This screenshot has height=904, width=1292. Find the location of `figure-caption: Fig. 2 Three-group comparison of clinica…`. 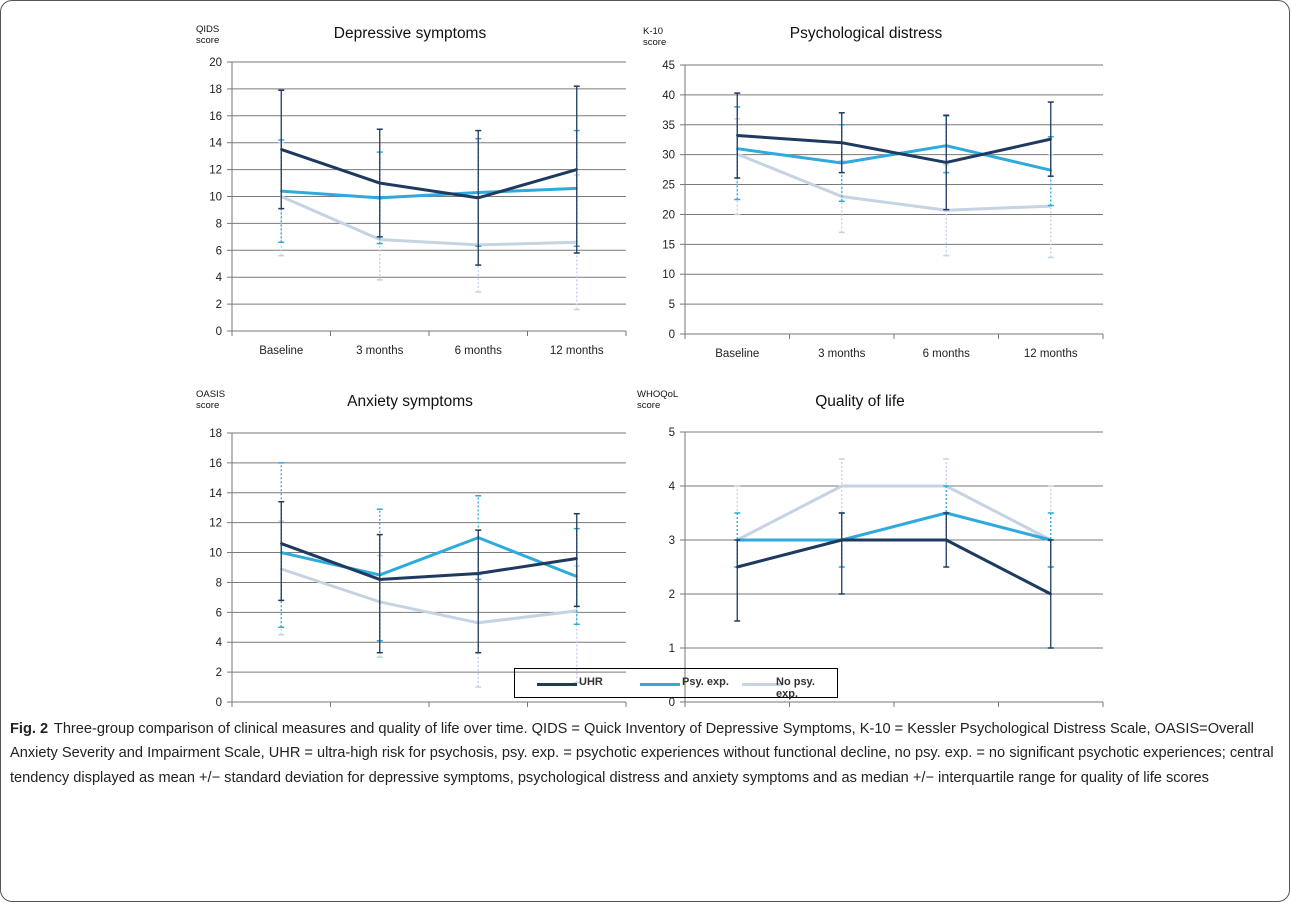

figure-caption: Fig. 2 Three-group comparison of clinica… is located at coordinates (645, 753).